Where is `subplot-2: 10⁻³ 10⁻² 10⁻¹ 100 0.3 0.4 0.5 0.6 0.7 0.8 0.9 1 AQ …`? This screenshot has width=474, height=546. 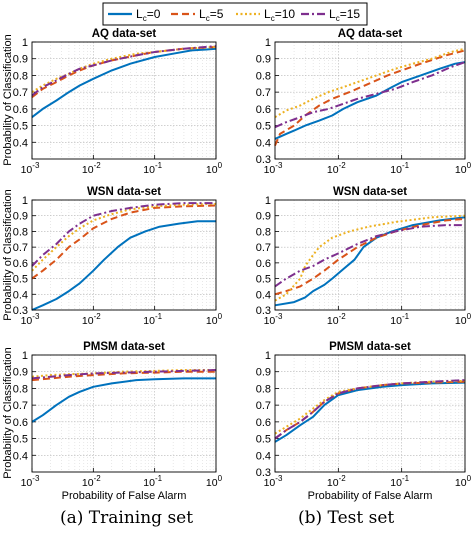 subplot-2: 10⁻³ 10⁻² 10⁻¹ 100 0.3 0.4 0.5 0.6 0.7 0.8 0.9 1 AQ … is located at coordinates (364, 102).